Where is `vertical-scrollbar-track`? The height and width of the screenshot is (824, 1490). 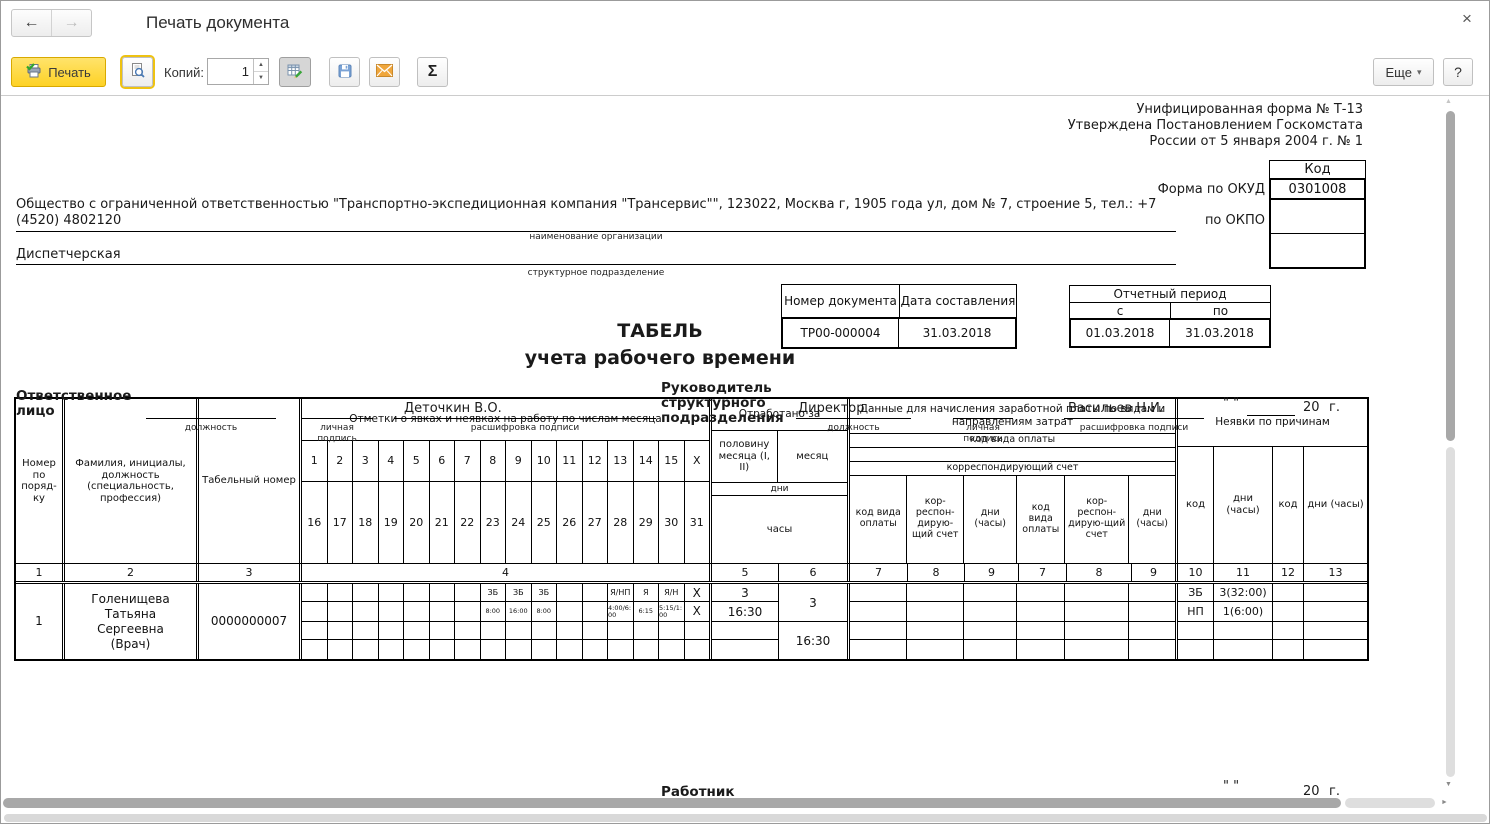 vertical-scrollbar-track is located at coordinates (1450, 612).